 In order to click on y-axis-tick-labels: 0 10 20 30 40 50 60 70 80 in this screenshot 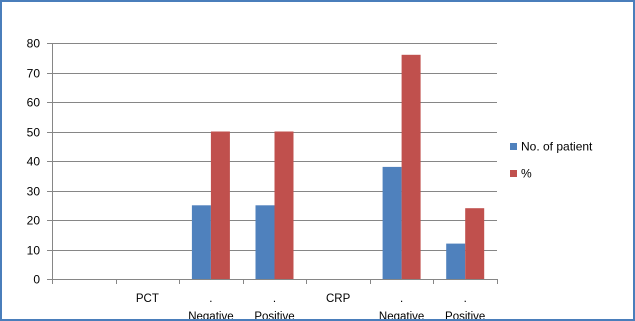, I will do `click(34, 162)`.